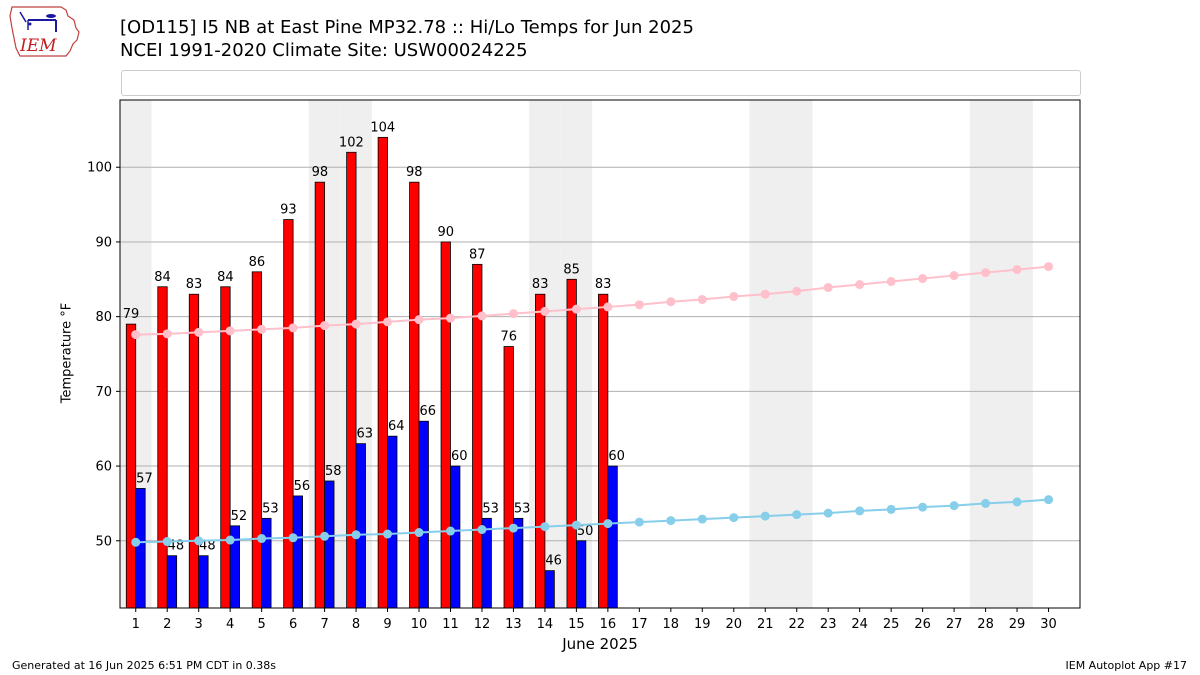  Describe the element at coordinates (545, 624) in the screenshot. I see `x-tick-label: 14` at that location.